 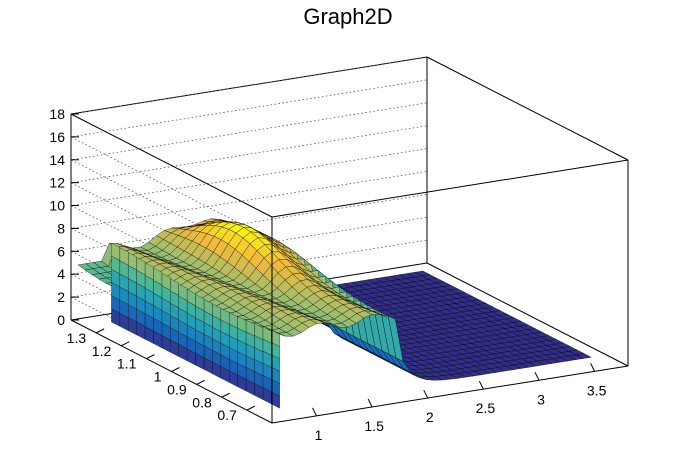 What do you see at coordinates (127, 364) in the screenshot?
I see `y-tick-label: 1.1` at bounding box center [127, 364].